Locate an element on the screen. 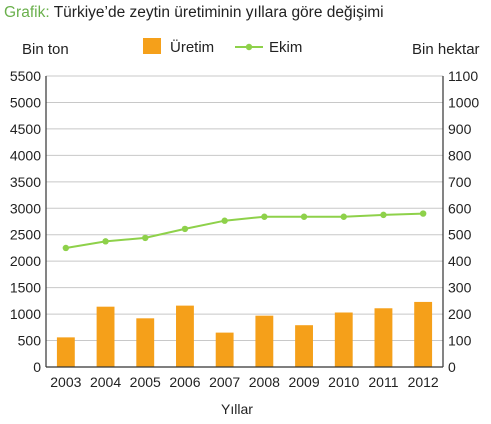 This screenshot has width=491, height=424. y-tick-label: 1000 is located at coordinates (25, 314).